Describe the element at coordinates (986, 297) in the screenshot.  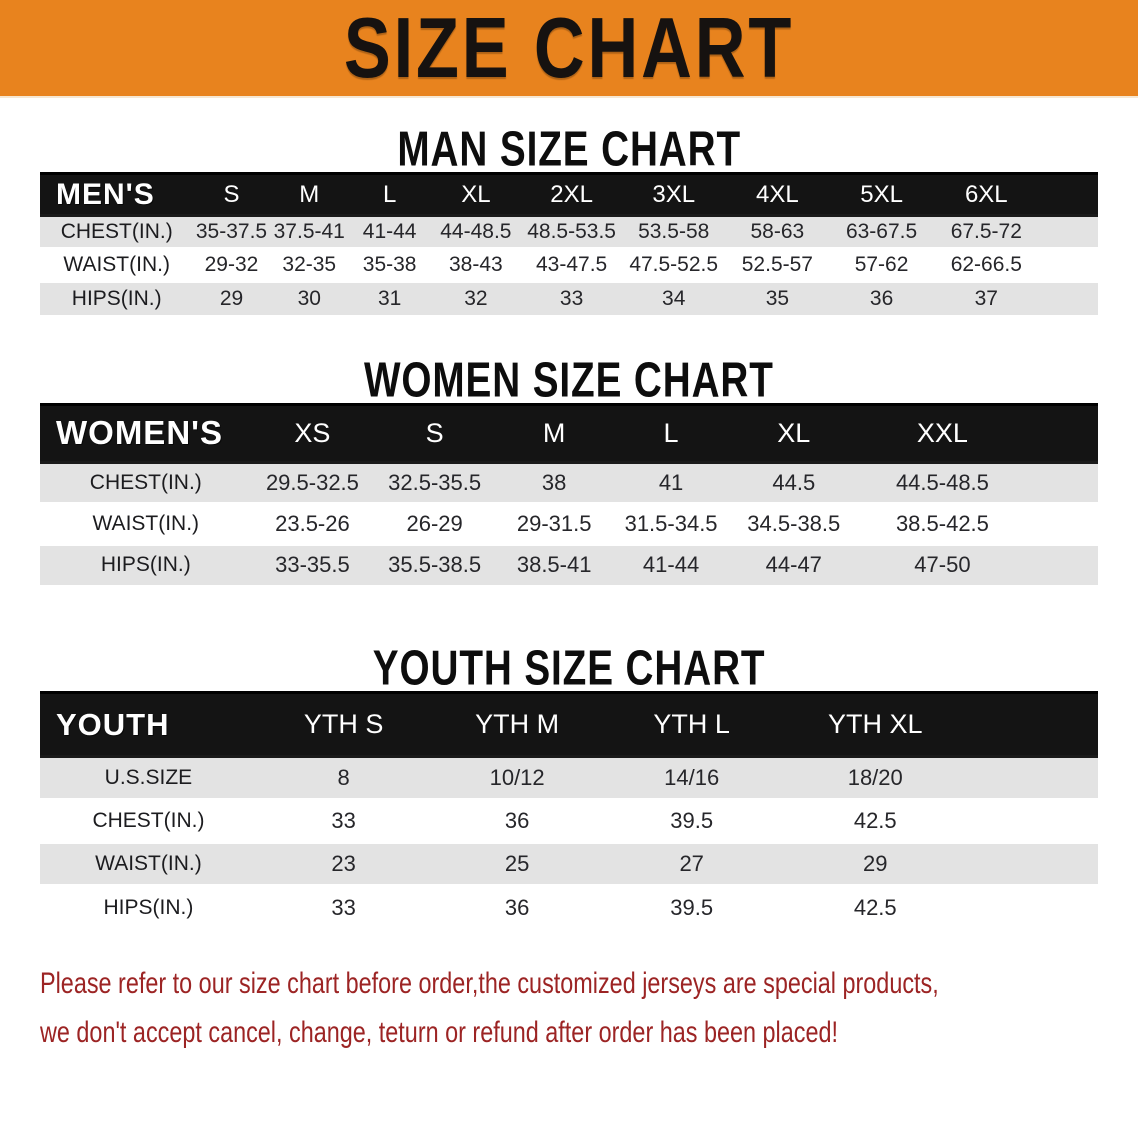
I see `measurement-value: 37` at that location.